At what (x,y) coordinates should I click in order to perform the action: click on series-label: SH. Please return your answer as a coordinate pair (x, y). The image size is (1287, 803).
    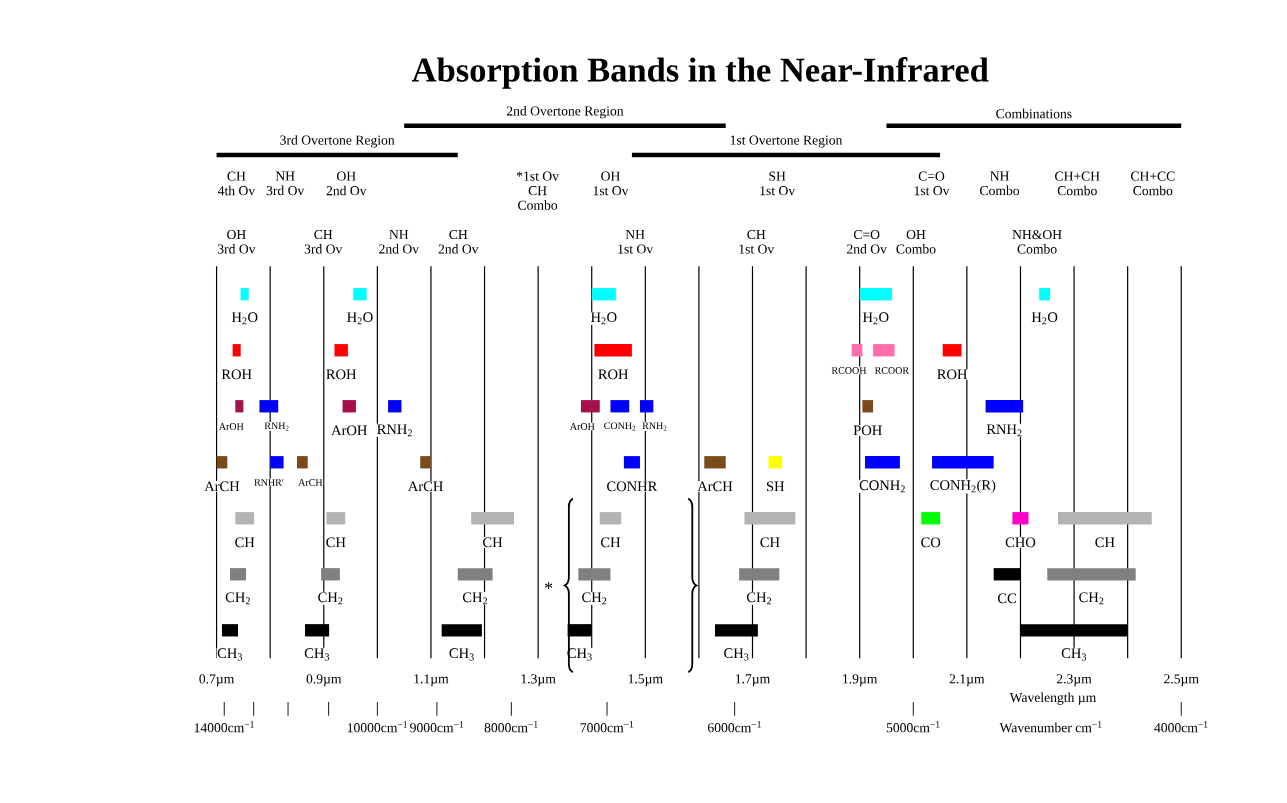
    Looking at the image, I should click on (775, 486).